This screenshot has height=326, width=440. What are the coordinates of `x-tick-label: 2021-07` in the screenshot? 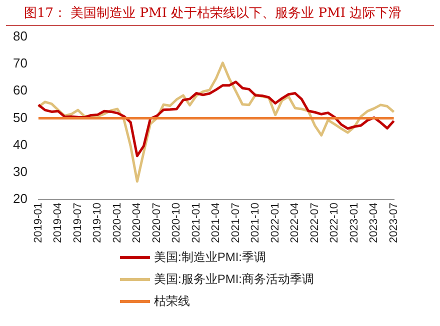 It's located at (236, 223).